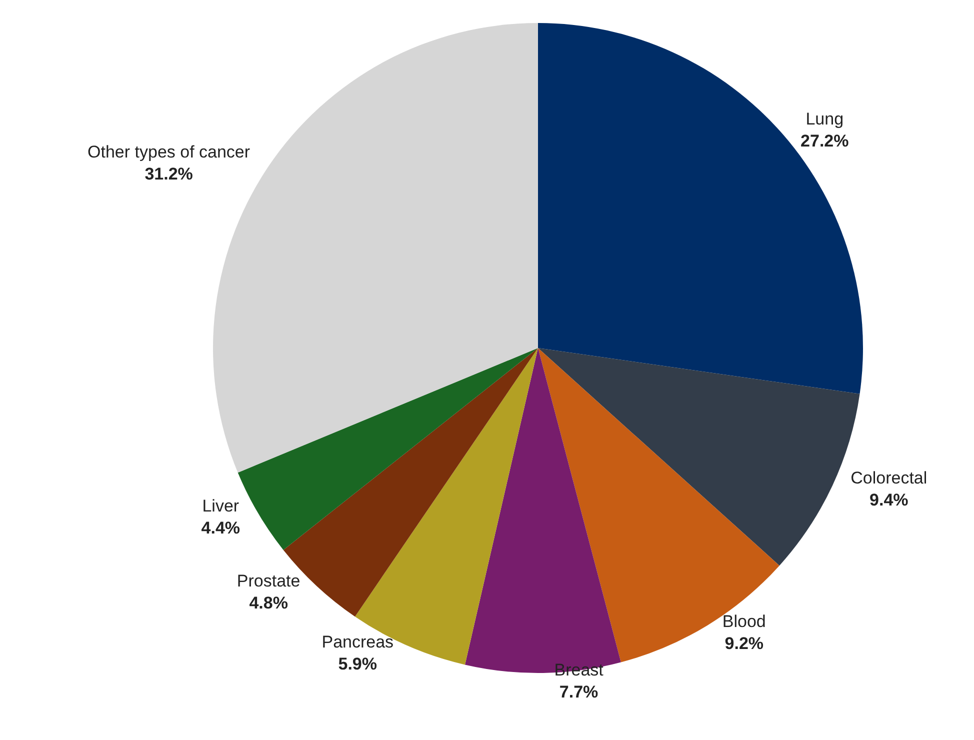  Describe the element at coordinates (221, 506) in the screenshot. I see `slice-label: Liver` at that location.